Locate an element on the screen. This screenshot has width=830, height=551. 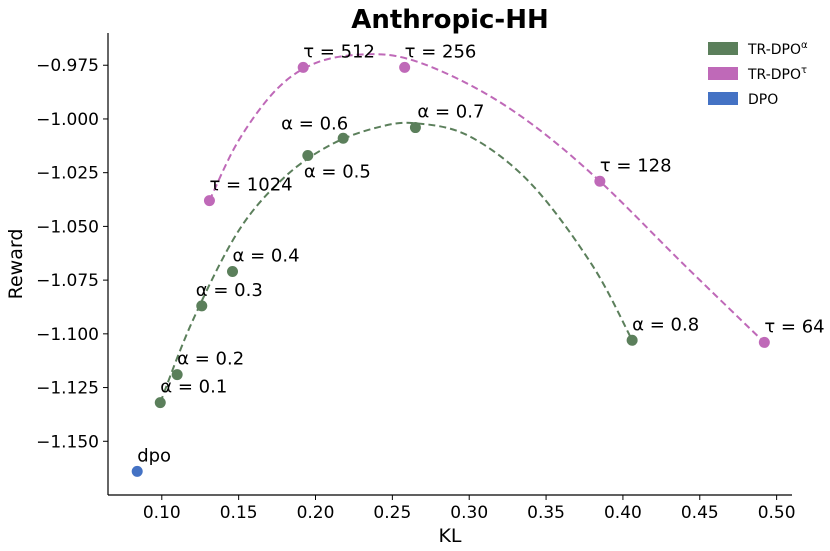
data-label: α = 0.8 is located at coordinates (665, 324).